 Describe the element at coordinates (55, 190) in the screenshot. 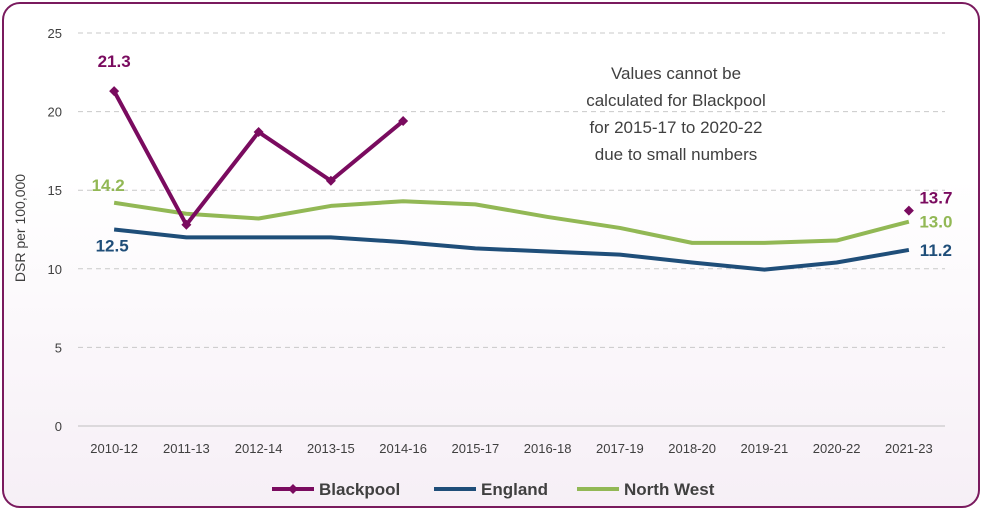

I see `y-tick-label: 15` at that location.